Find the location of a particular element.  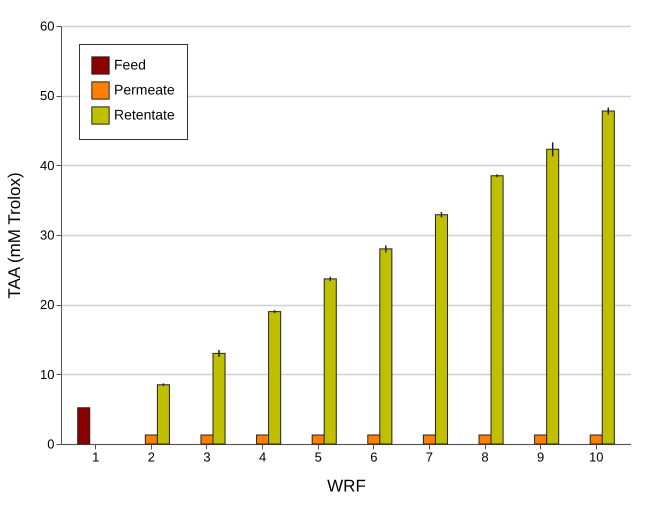

x-tick-label: 4 is located at coordinates (262, 457).